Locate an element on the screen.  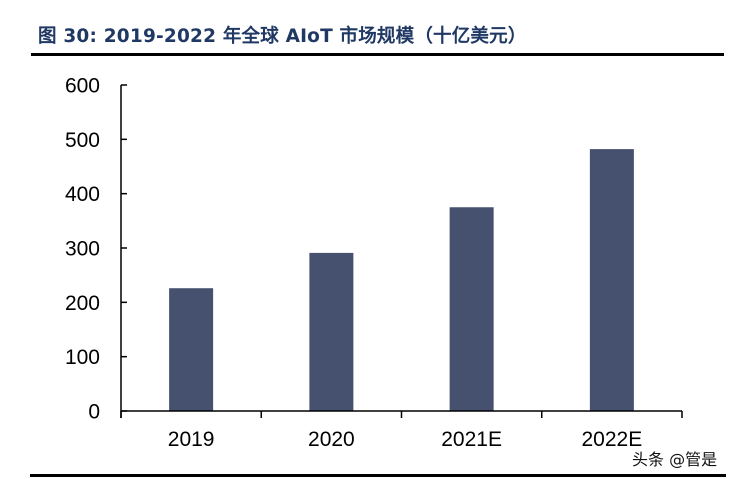
x-tick-label: 2021E is located at coordinates (471, 439).